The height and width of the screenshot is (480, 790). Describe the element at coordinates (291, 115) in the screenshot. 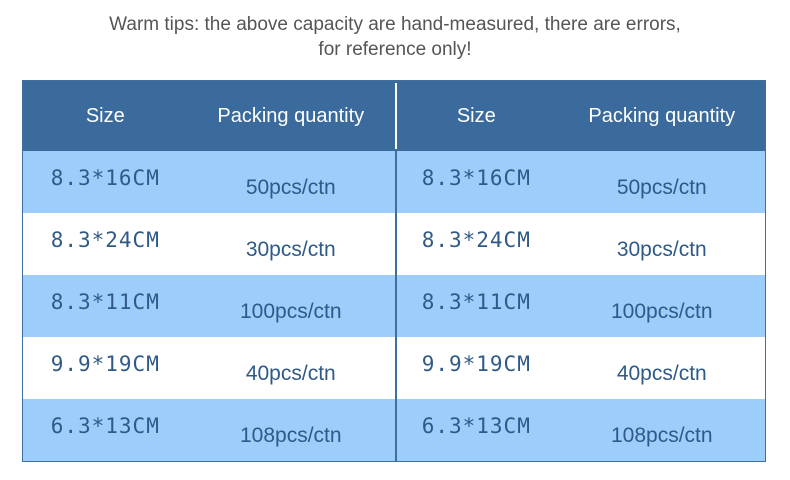

I see `header-packing-quantity: Packing quantity` at that location.